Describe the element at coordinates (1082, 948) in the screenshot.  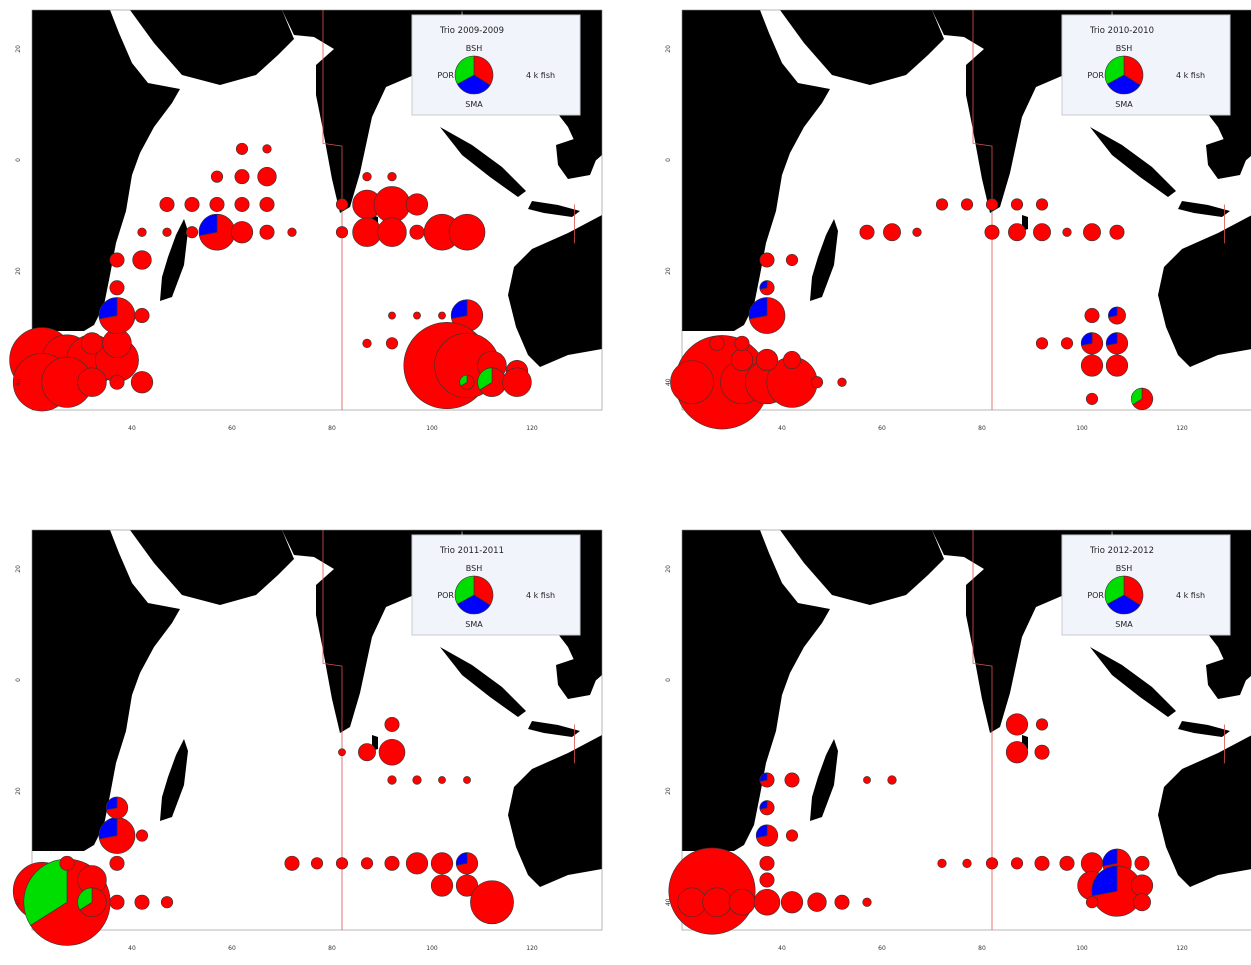
I see `x-tick-label: 100` at that location.